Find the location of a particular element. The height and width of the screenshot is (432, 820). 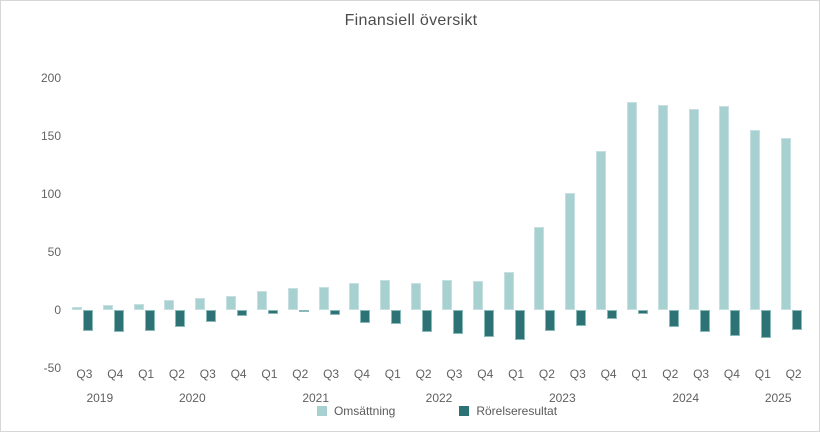

x-year-label: 2025 is located at coordinates (778, 398).